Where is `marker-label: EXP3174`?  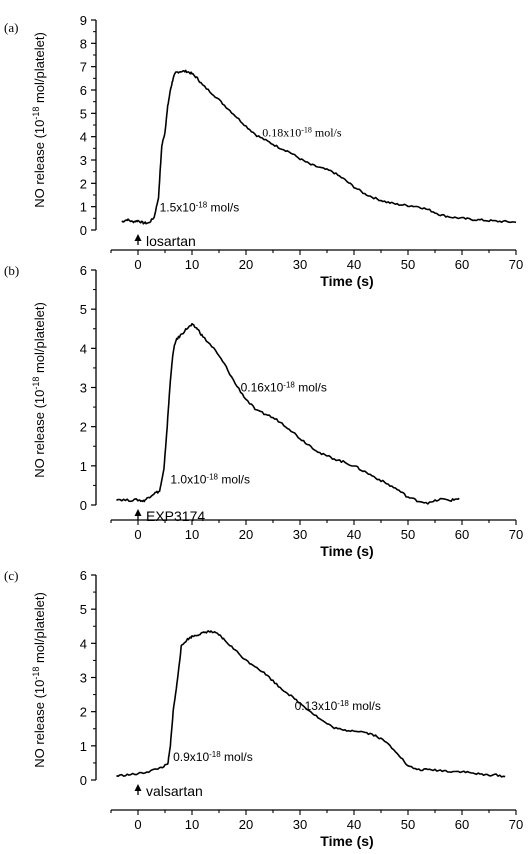 marker-label: EXP3174 is located at coordinates (175, 516).